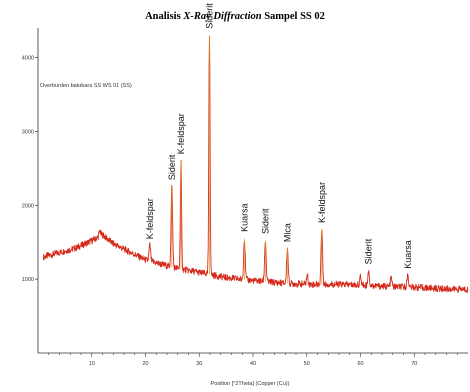 This screenshot has width=470, height=392. I want to click on title-prefix: Analisis, so click(164, 16).